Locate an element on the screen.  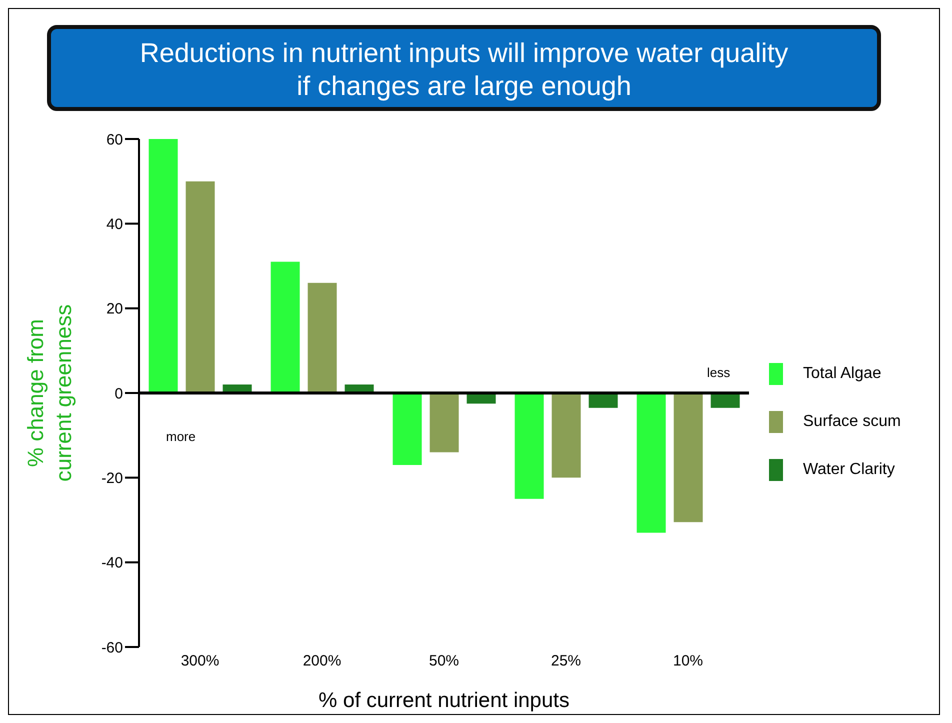
y-axis-title: % change from current greenness is located at coordinates (49, 393).